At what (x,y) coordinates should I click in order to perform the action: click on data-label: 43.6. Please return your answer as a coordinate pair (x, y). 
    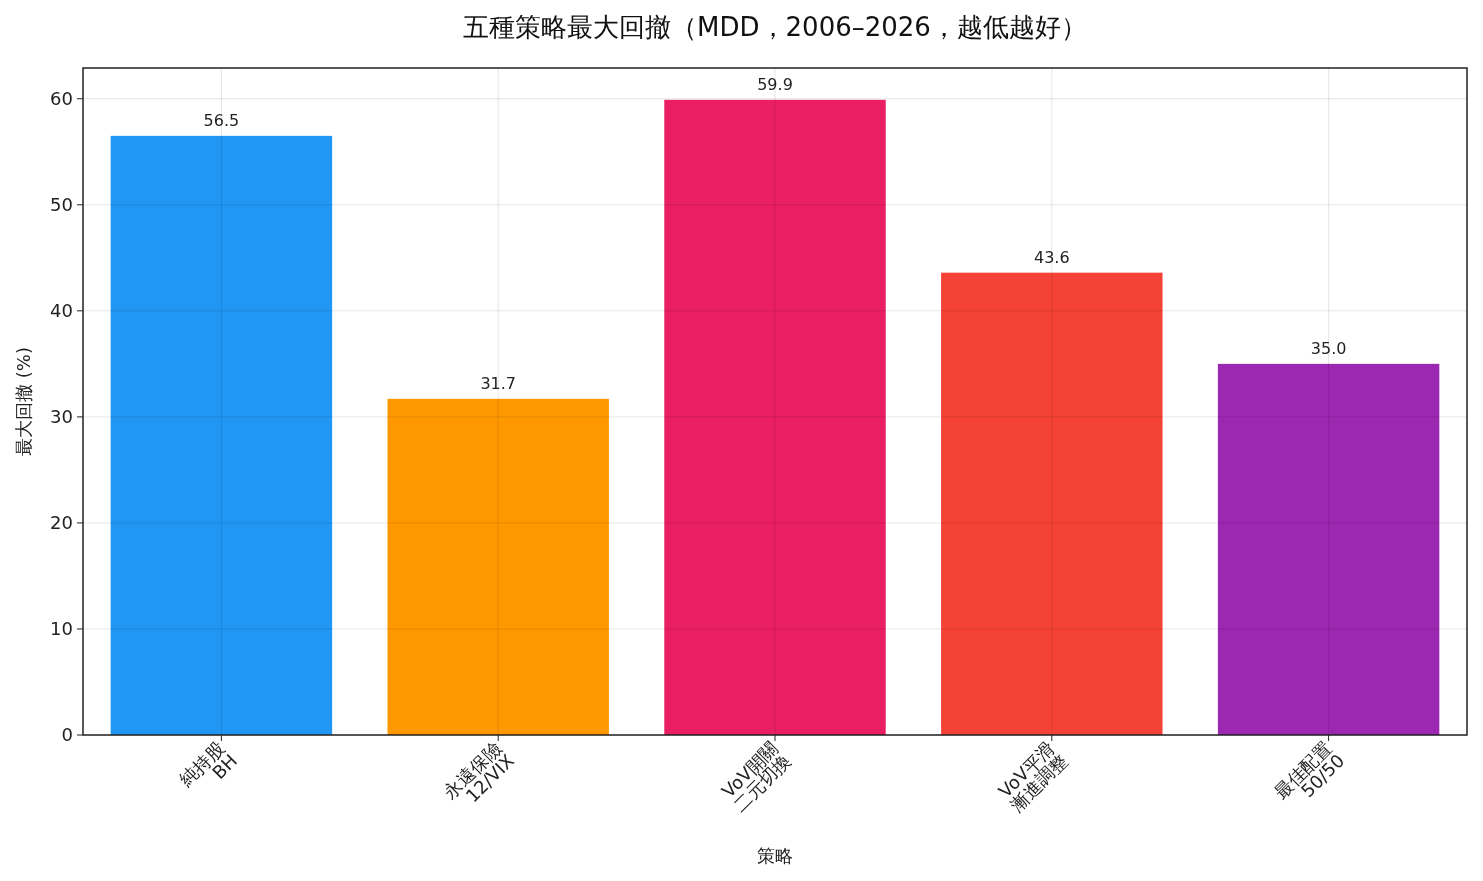
    Looking at the image, I should click on (1051, 257).